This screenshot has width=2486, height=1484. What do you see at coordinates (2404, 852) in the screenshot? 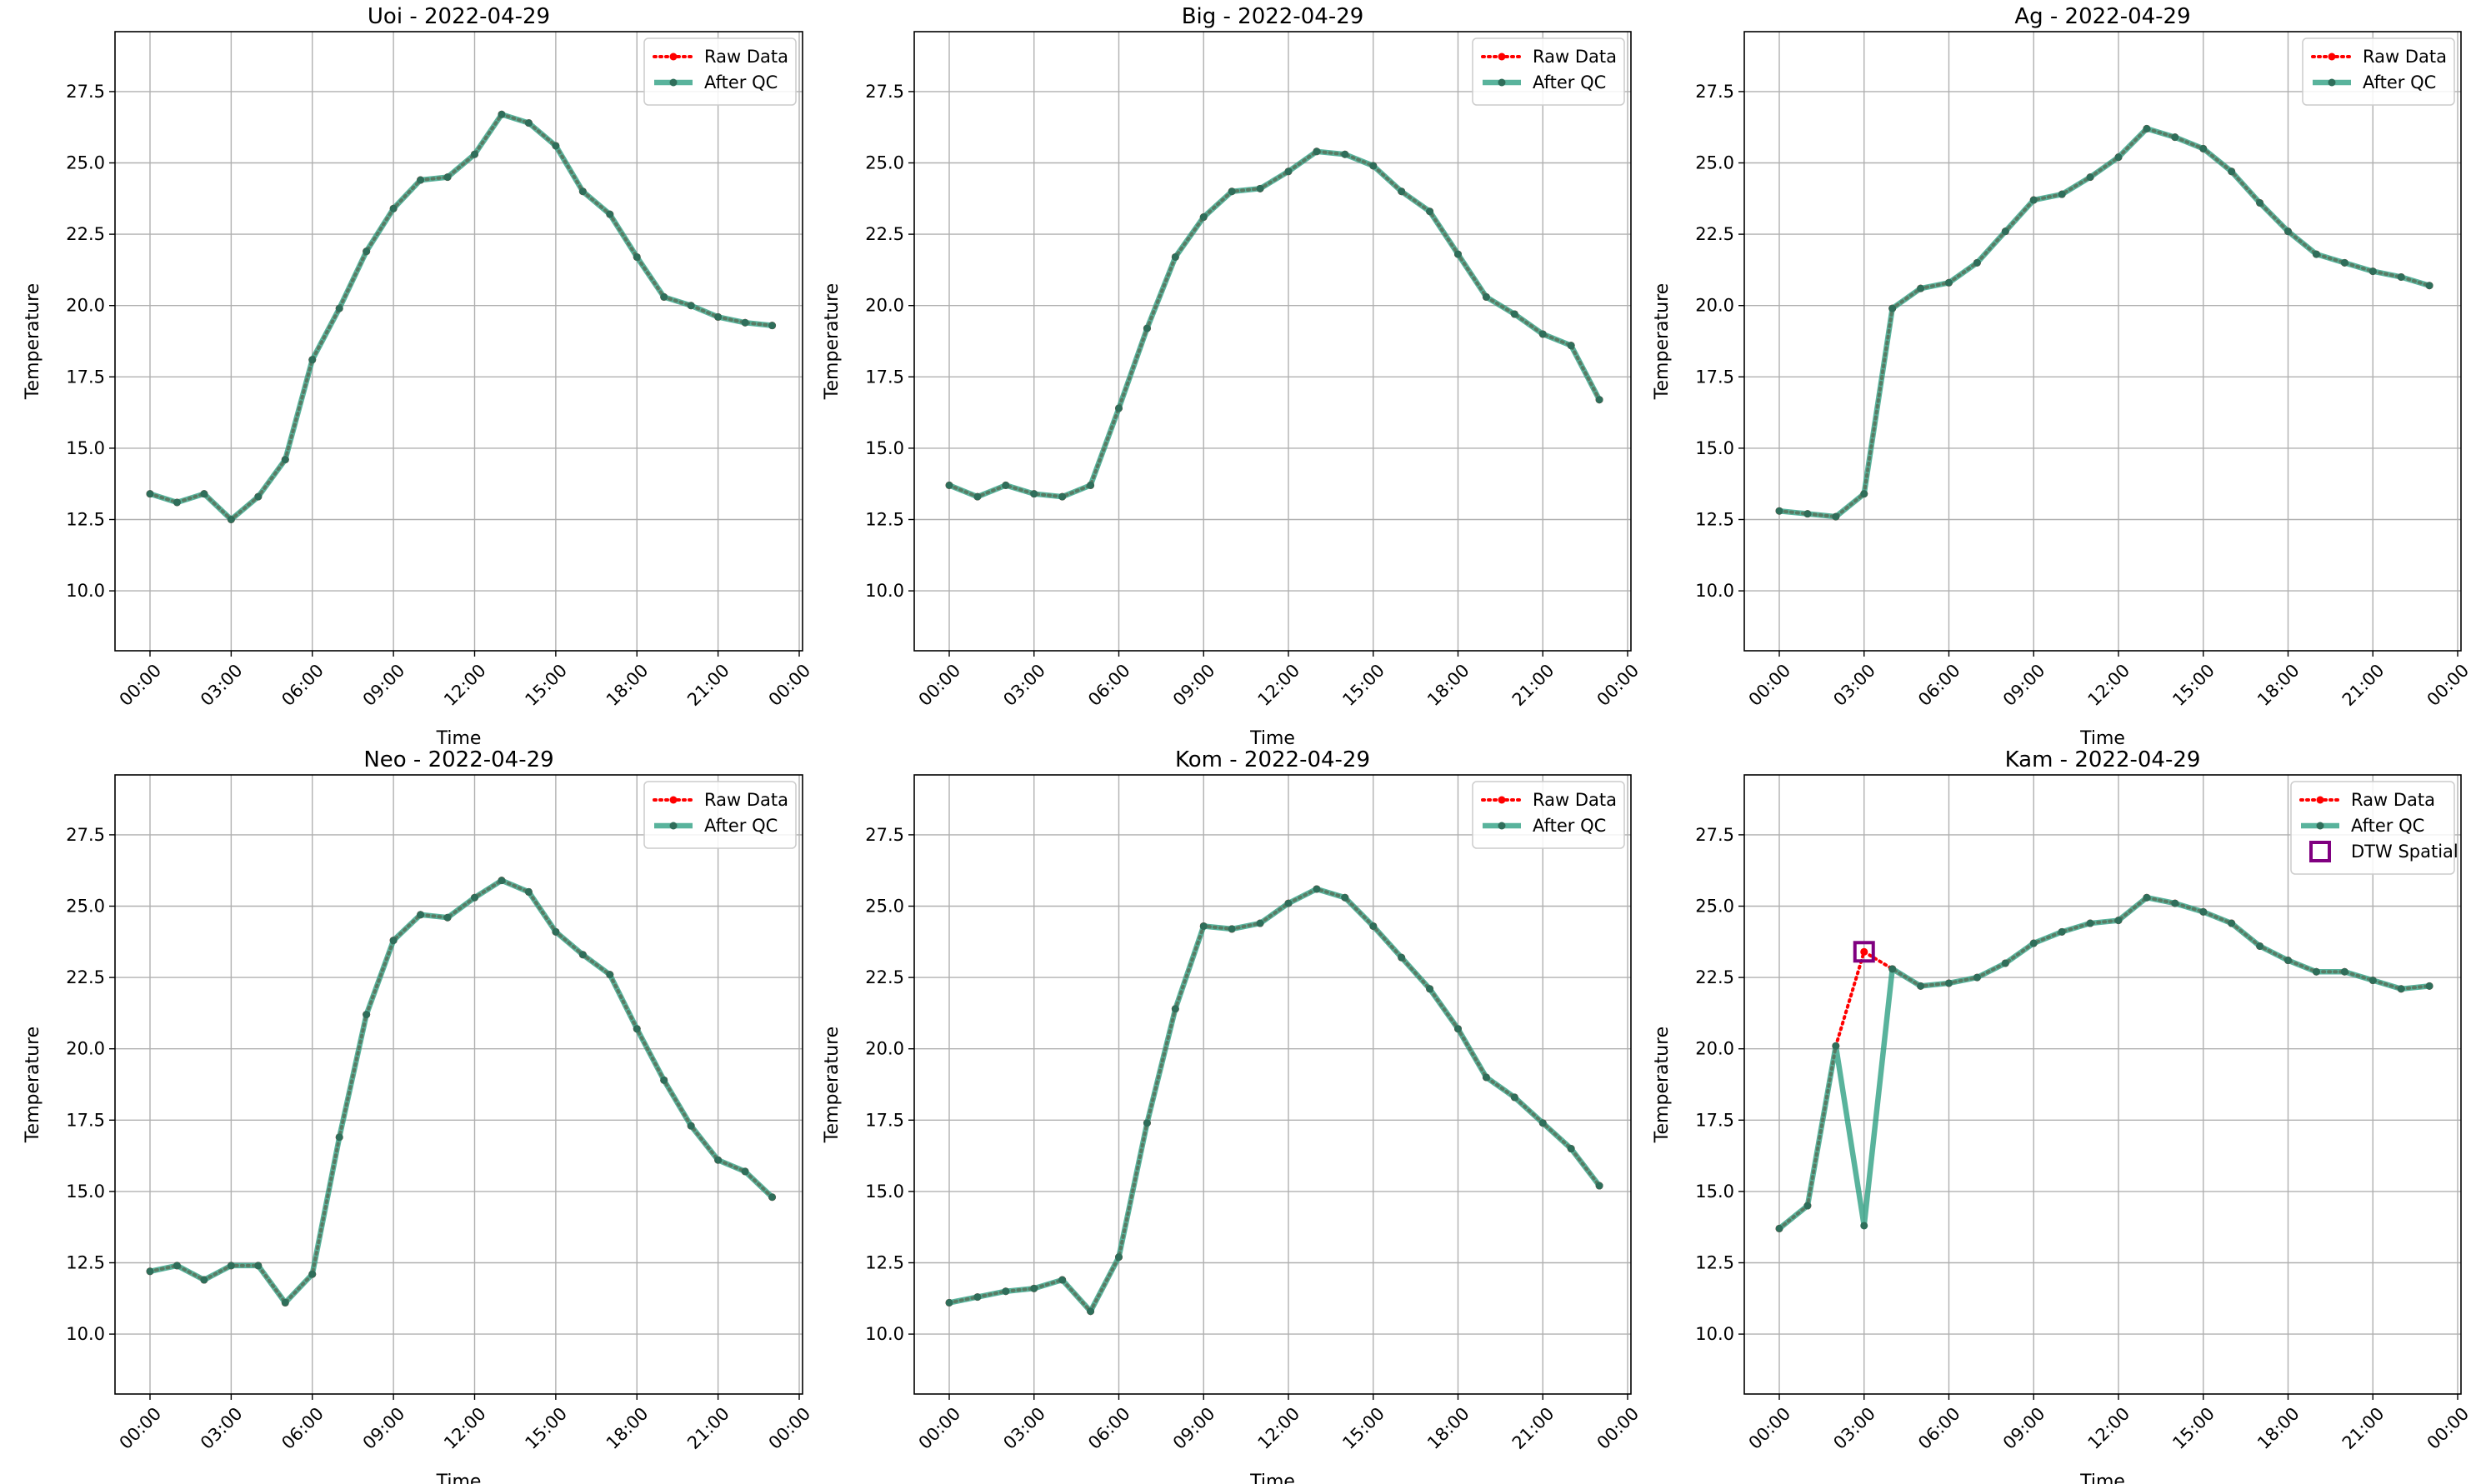
I see `legend-label: DTW Spatial` at bounding box center [2404, 852].